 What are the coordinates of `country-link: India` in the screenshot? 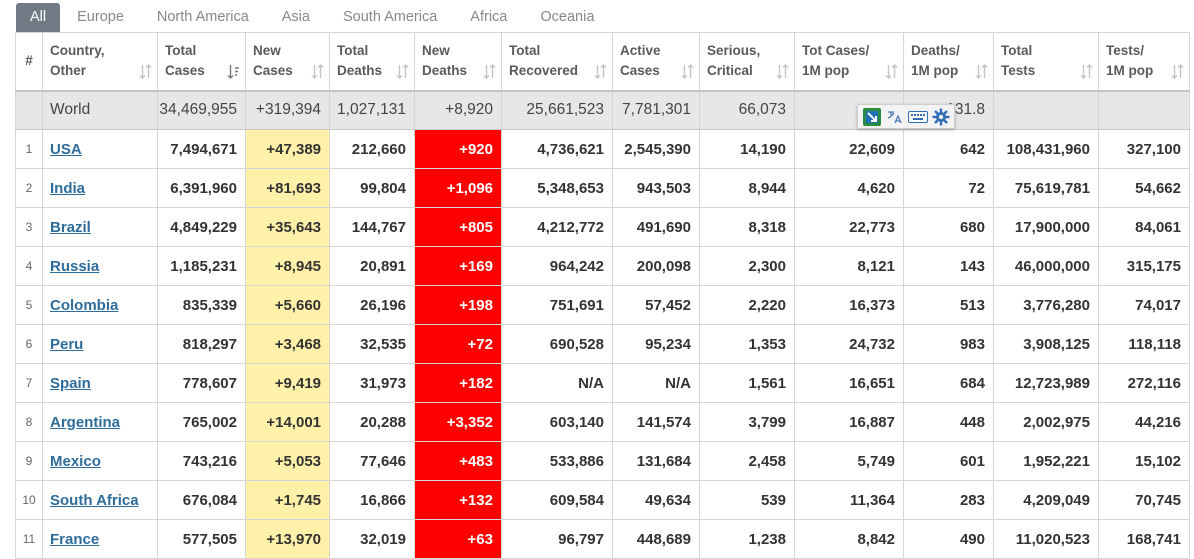 It's located at (68, 188).